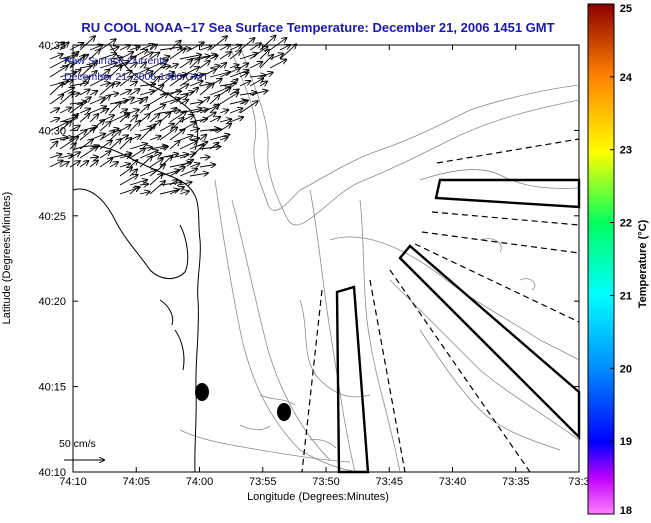 This screenshot has width=651, height=523. Describe the element at coordinates (318, 497) in the screenshot. I see `x-axis-label: Longitude (Degrees:Minutes)` at that location.